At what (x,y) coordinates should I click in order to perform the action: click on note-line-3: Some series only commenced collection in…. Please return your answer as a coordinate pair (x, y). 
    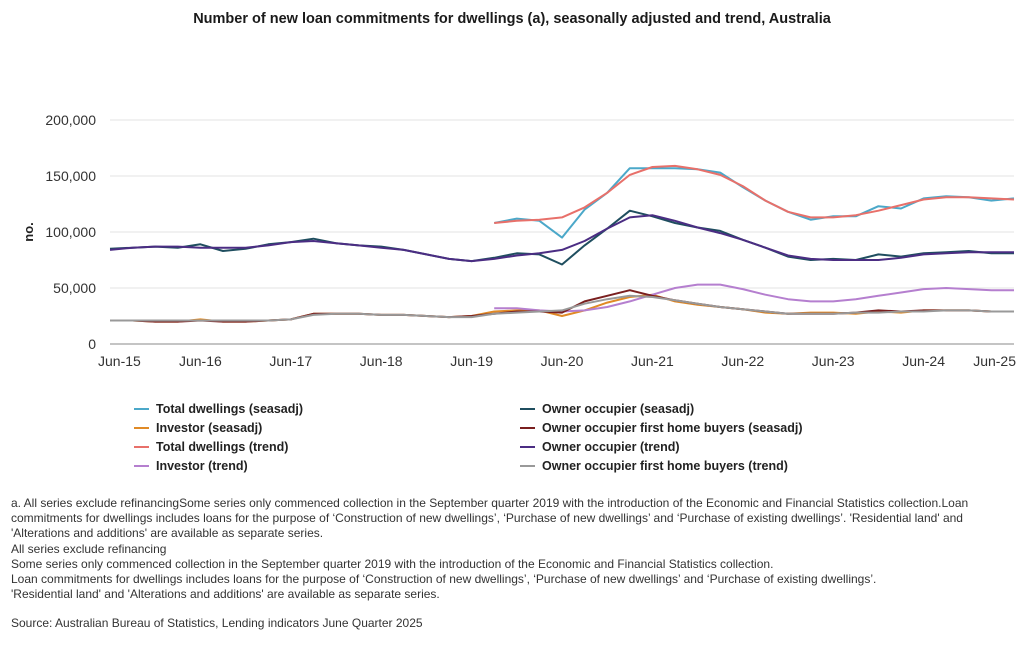
    Looking at the image, I should click on (392, 563).